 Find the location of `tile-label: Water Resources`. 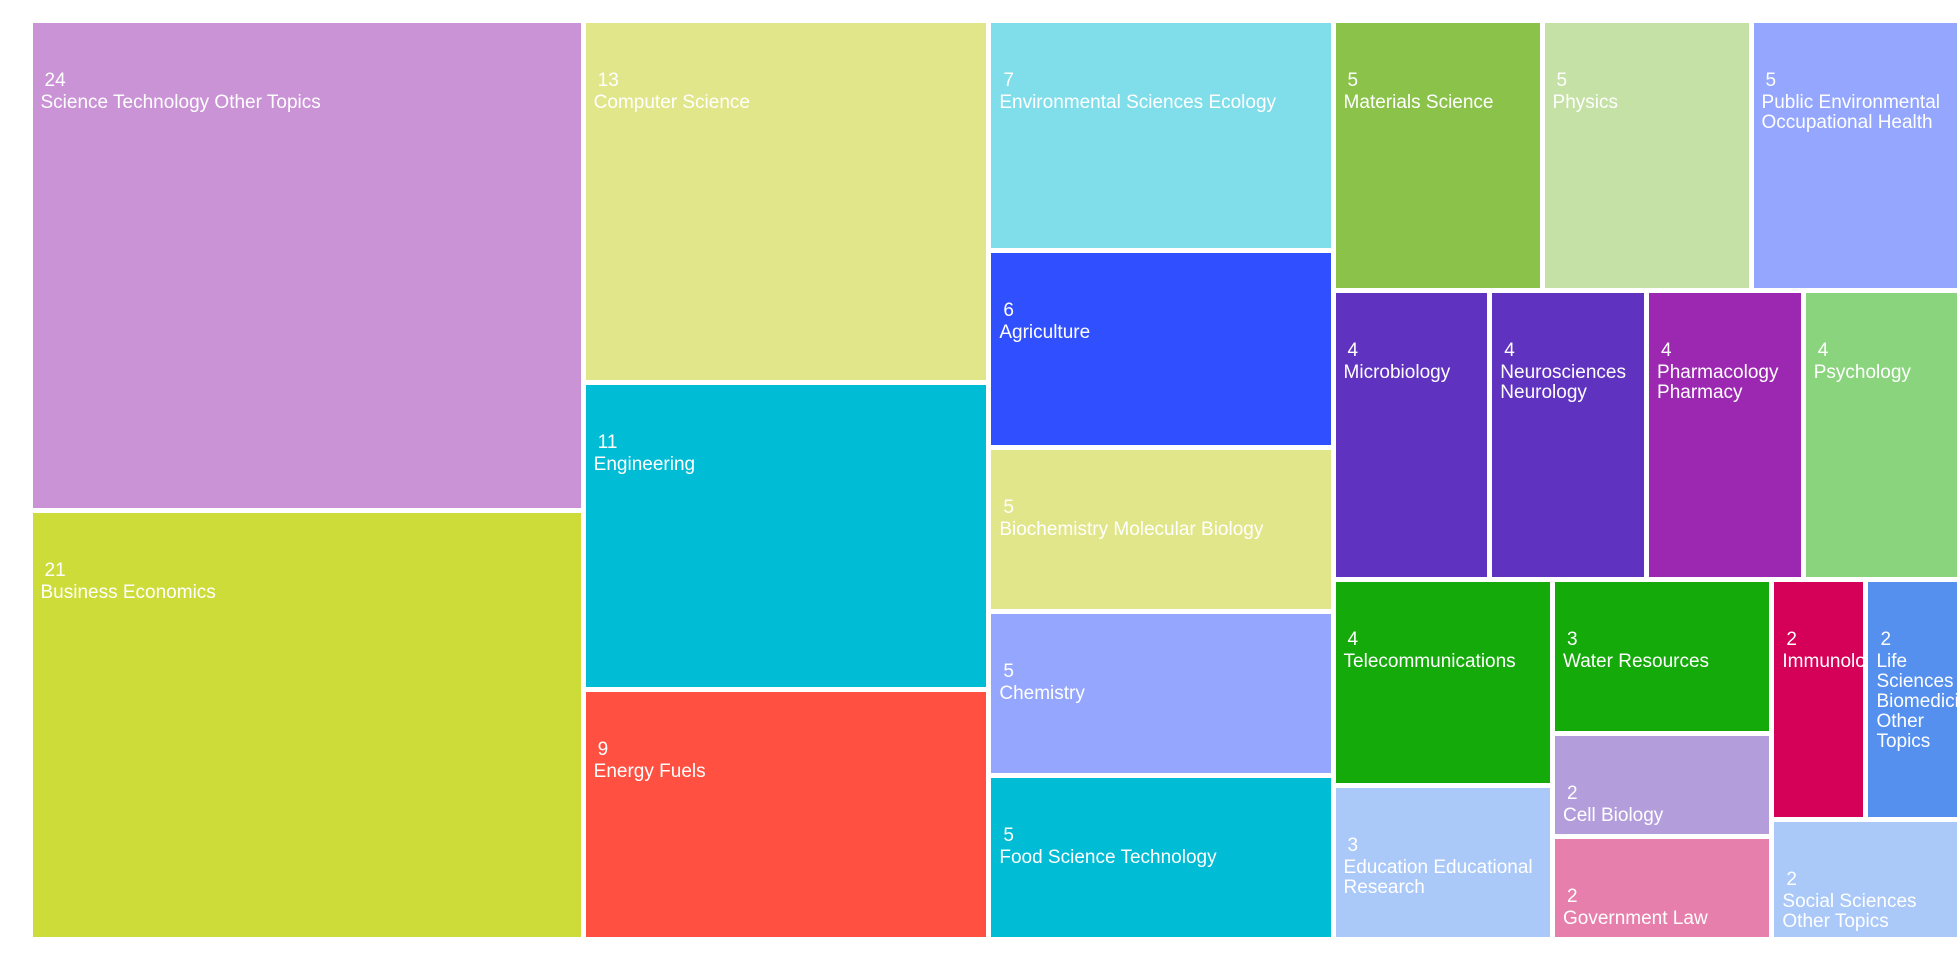

tile-label: Water Resources is located at coordinates (1636, 661).